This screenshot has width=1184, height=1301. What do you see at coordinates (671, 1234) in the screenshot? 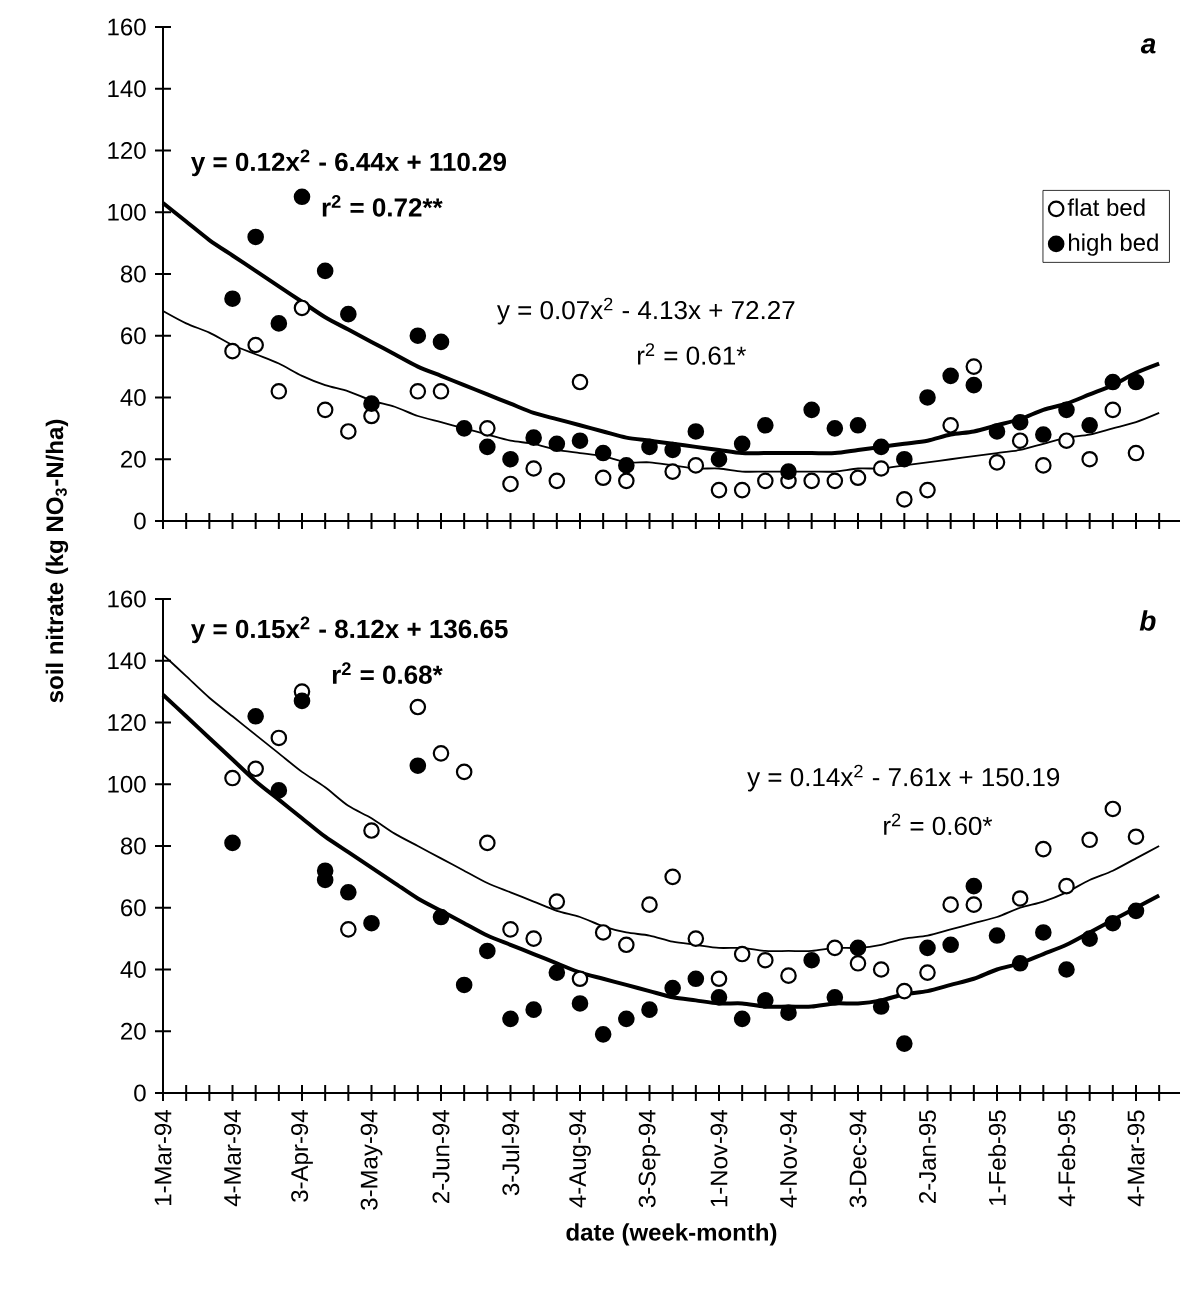
I see `x-axis-title: date (week-month)` at bounding box center [671, 1234].